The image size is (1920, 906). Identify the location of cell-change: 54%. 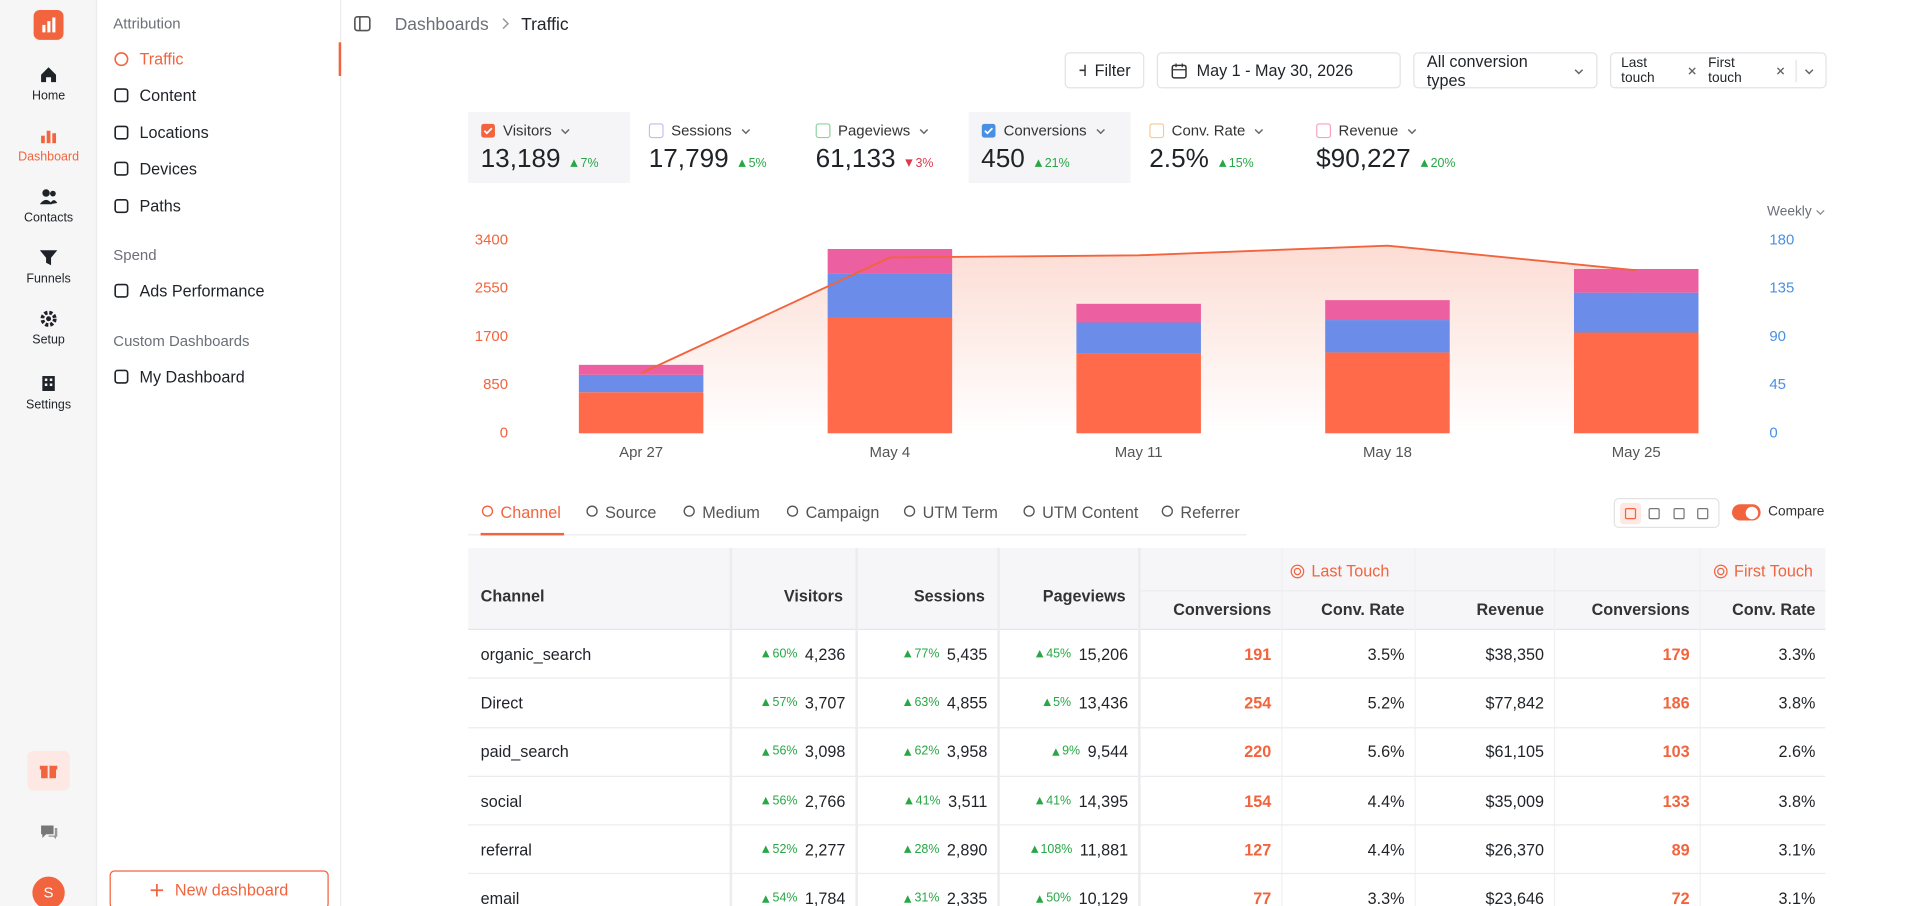
(779, 898).